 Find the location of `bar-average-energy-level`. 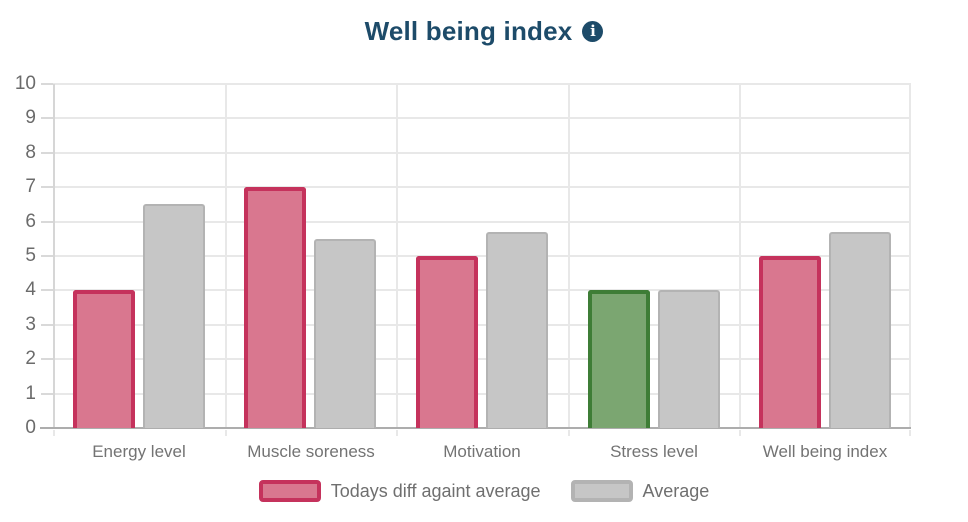

bar-average-energy-level is located at coordinates (174, 316).